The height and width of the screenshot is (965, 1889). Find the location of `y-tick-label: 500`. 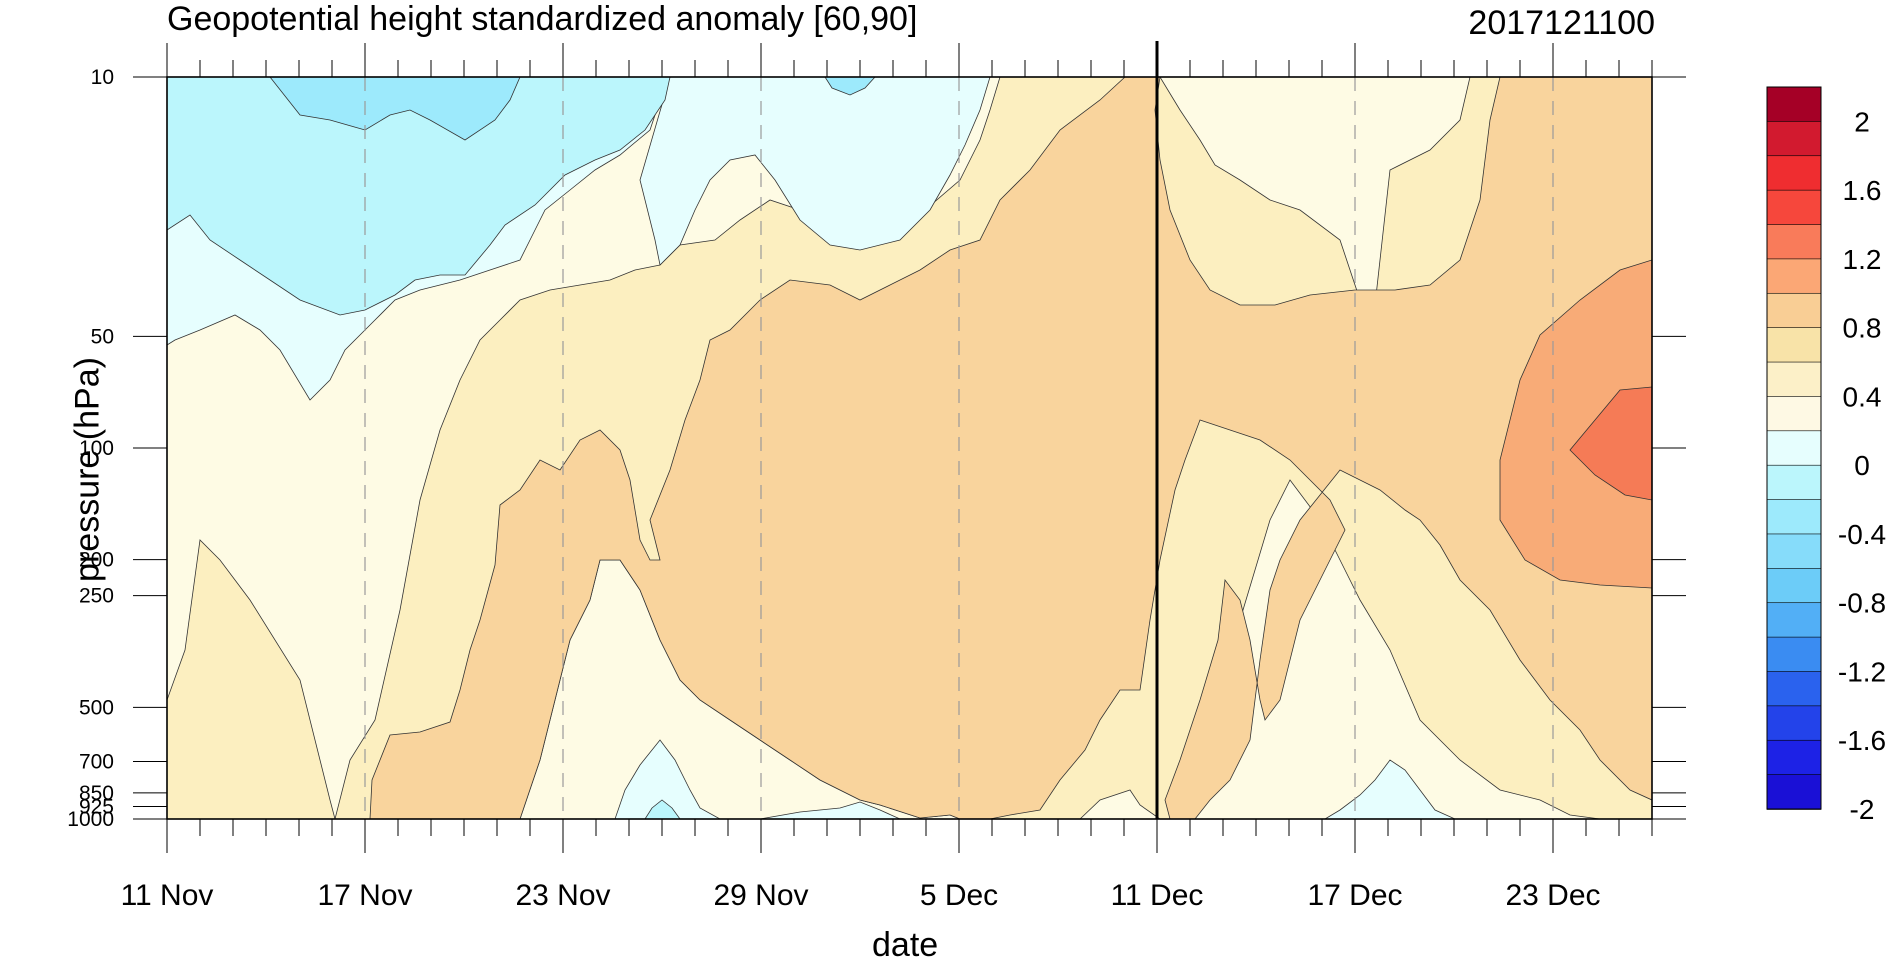

y-tick-label: 500 is located at coordinates (96, 707).